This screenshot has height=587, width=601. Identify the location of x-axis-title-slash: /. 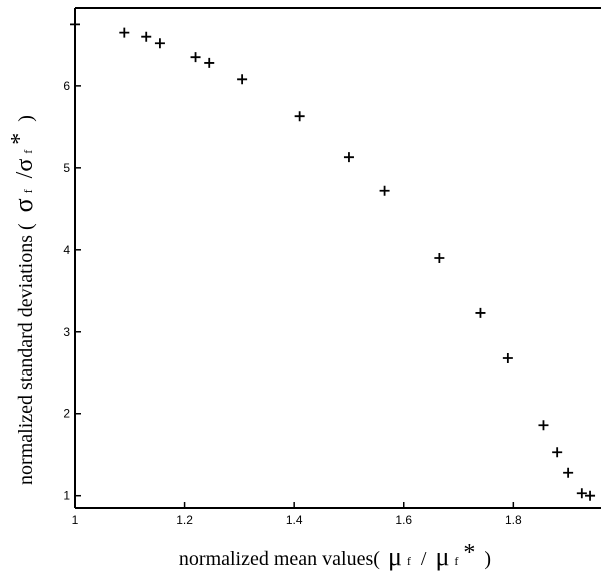
(424, 559).